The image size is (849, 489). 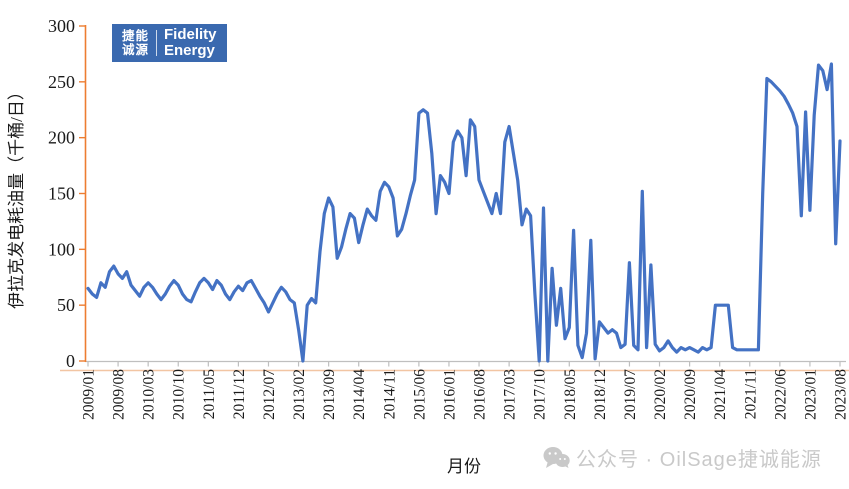 What do you see at coordinates (299, 394) in the screenshot?
I see `x-tick-label: 2013/02` at bounding box center [299, 394].